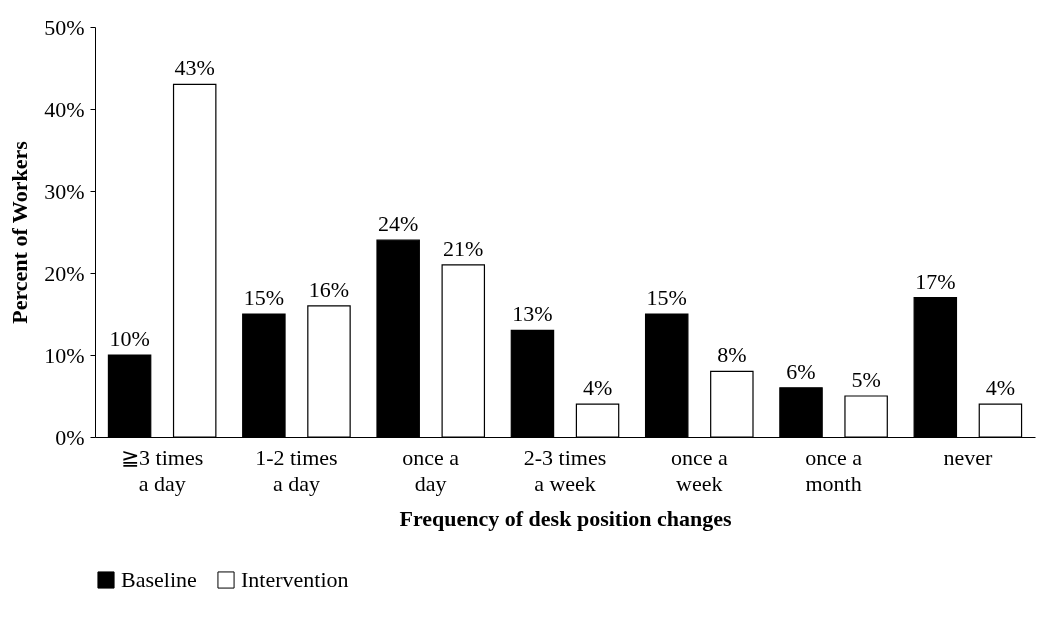 The height and width of the screenshot is (640, 1057). What do you see at coordinates (194, 68) in the screenshot?
I see `data-label: 43%` at bounding box center [194, 68].